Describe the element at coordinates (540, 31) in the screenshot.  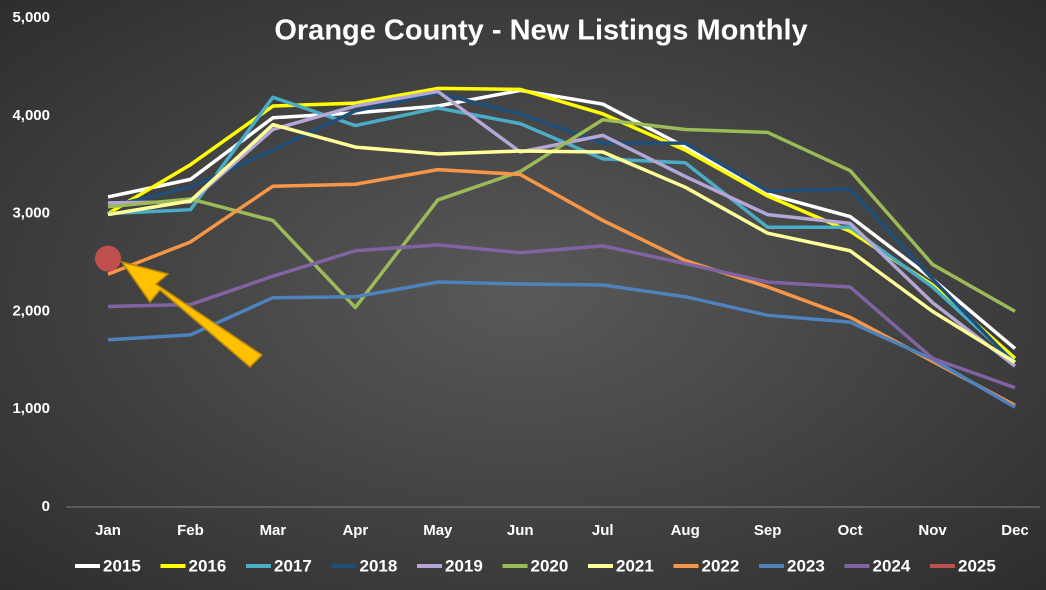
I see `chart-title: Orange County - New Listings Monthly` at that location.